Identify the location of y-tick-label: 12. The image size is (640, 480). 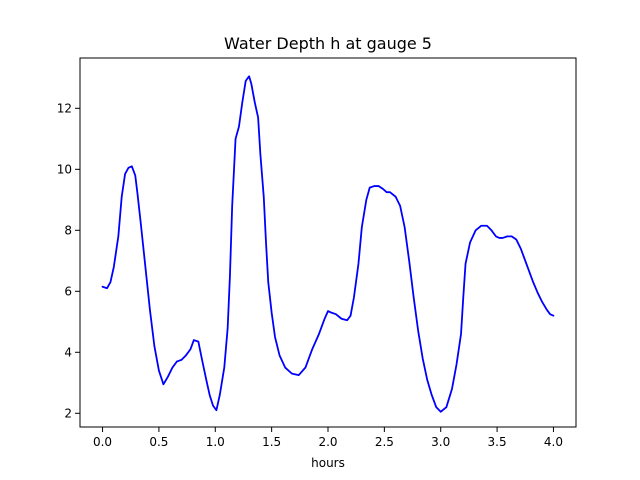
(64, 108).